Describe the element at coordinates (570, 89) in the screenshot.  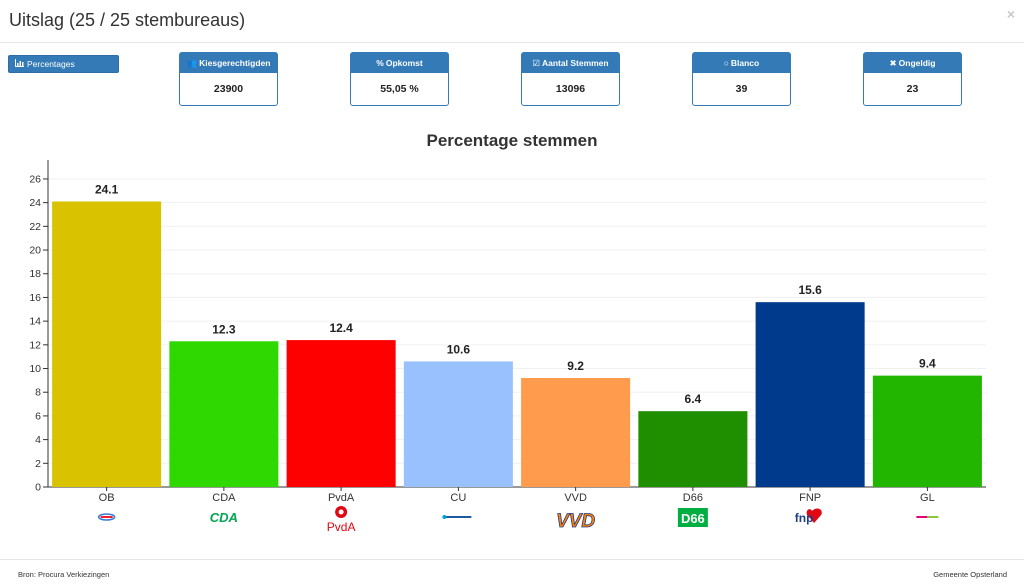
I see `stat-value: 13096` at that location.